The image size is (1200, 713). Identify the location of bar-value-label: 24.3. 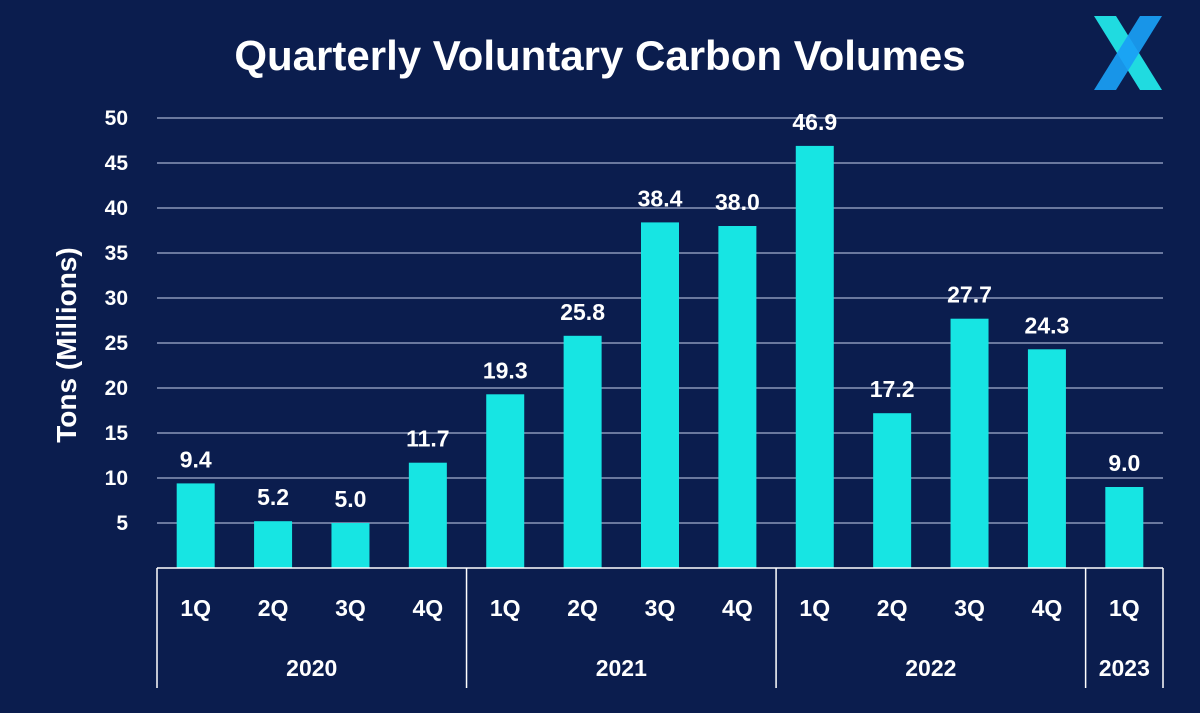
(1047, 325).